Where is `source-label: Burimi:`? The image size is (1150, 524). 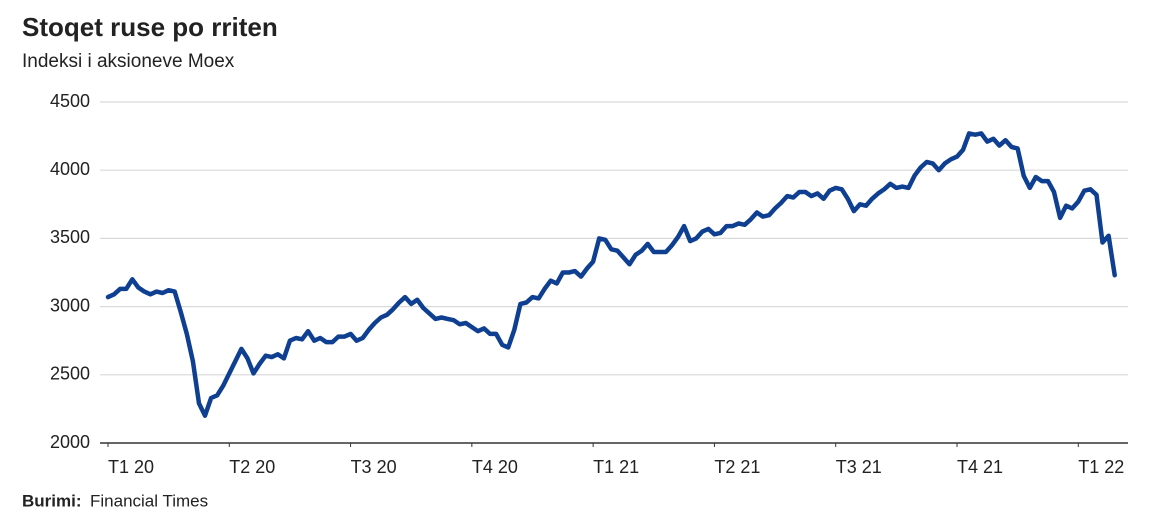 source-label: Burimi: is located at coordinates (52, 500).